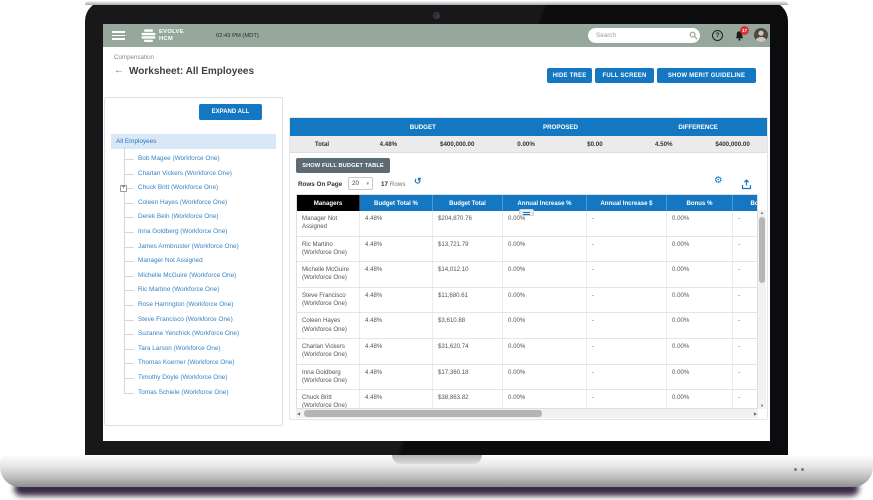  I want to click on page-size-dropdown: 20 ▾, so click(360, 183).